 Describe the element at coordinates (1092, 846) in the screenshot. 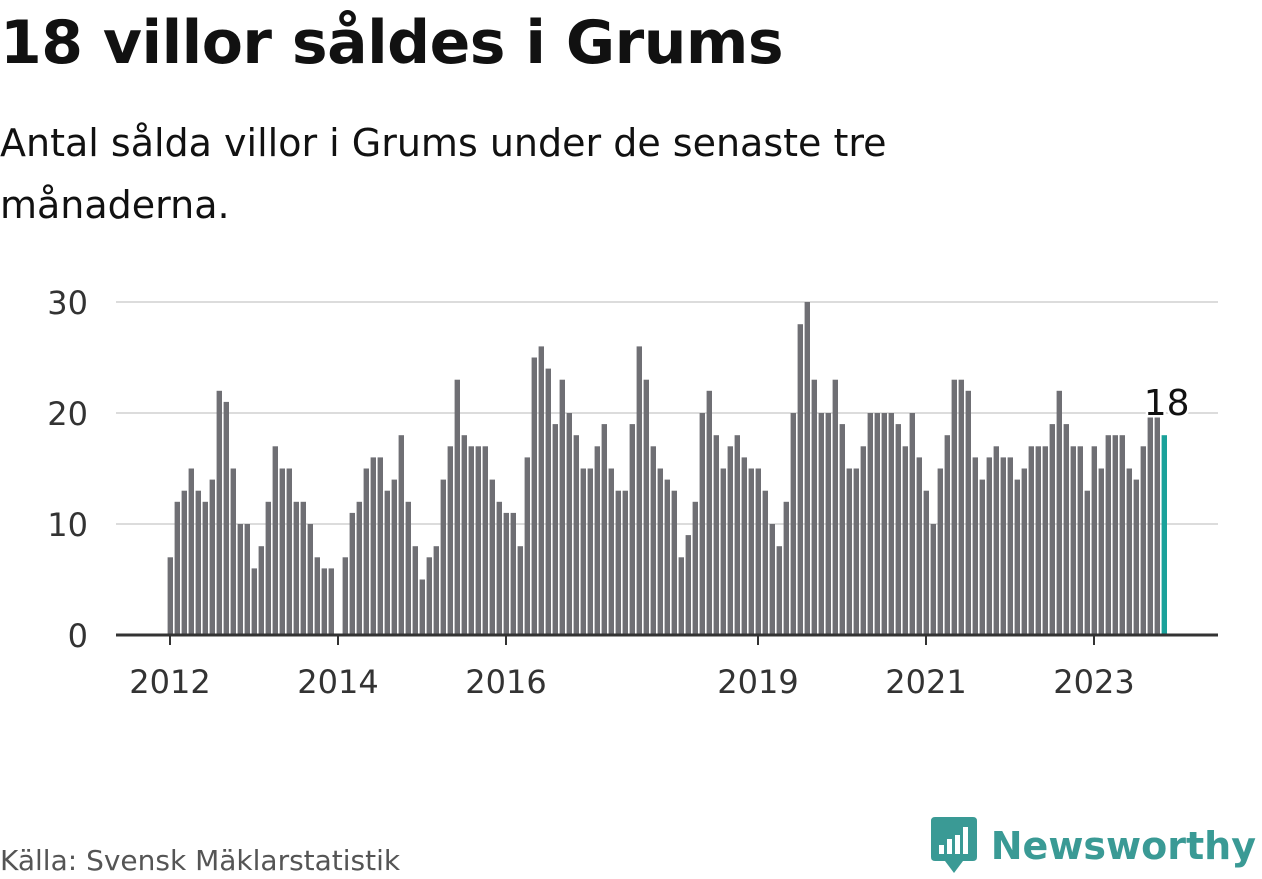

I see `newsworthy-logo: Newsworthy` at that location.